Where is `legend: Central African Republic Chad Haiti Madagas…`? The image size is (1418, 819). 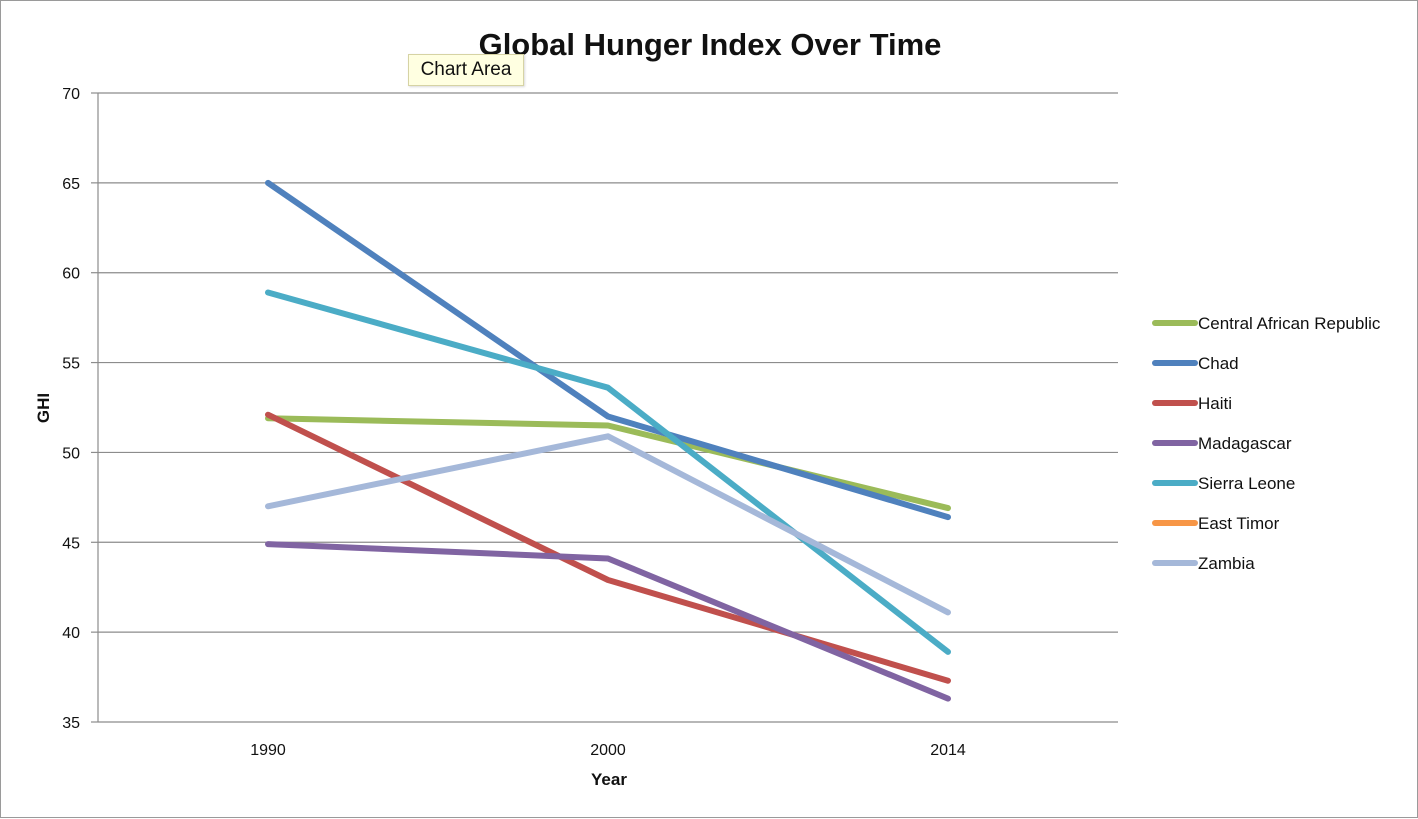
legend: Central African Republic Chad Haiti Madagas… is located at coordinates (1266, 443).